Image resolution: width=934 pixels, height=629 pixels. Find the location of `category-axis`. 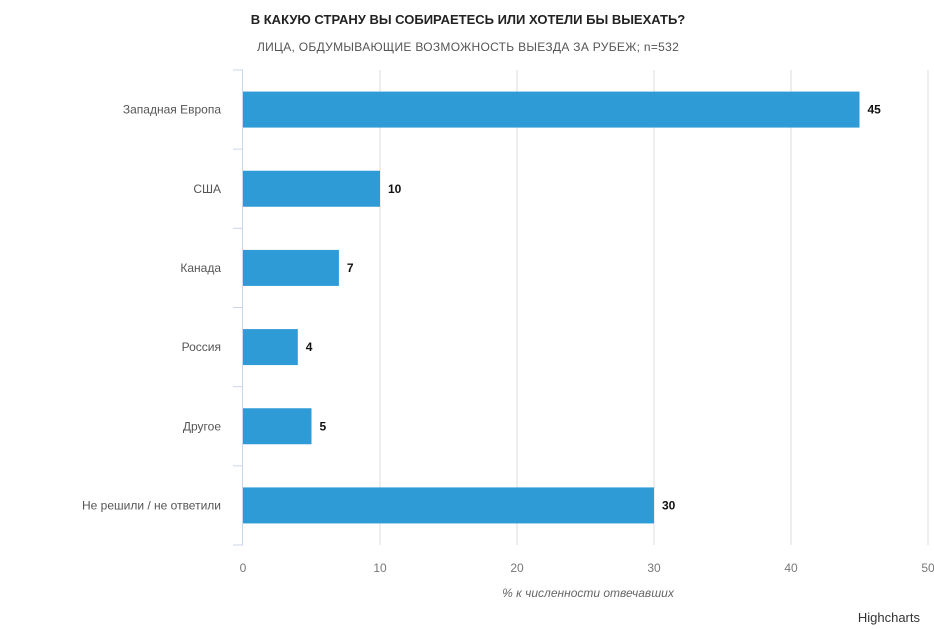

category-axis is located at coordinates (238, 307).